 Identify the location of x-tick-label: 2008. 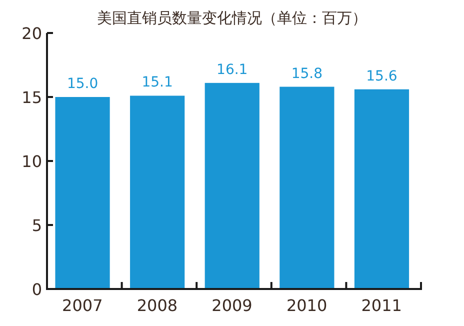
(157, 305).